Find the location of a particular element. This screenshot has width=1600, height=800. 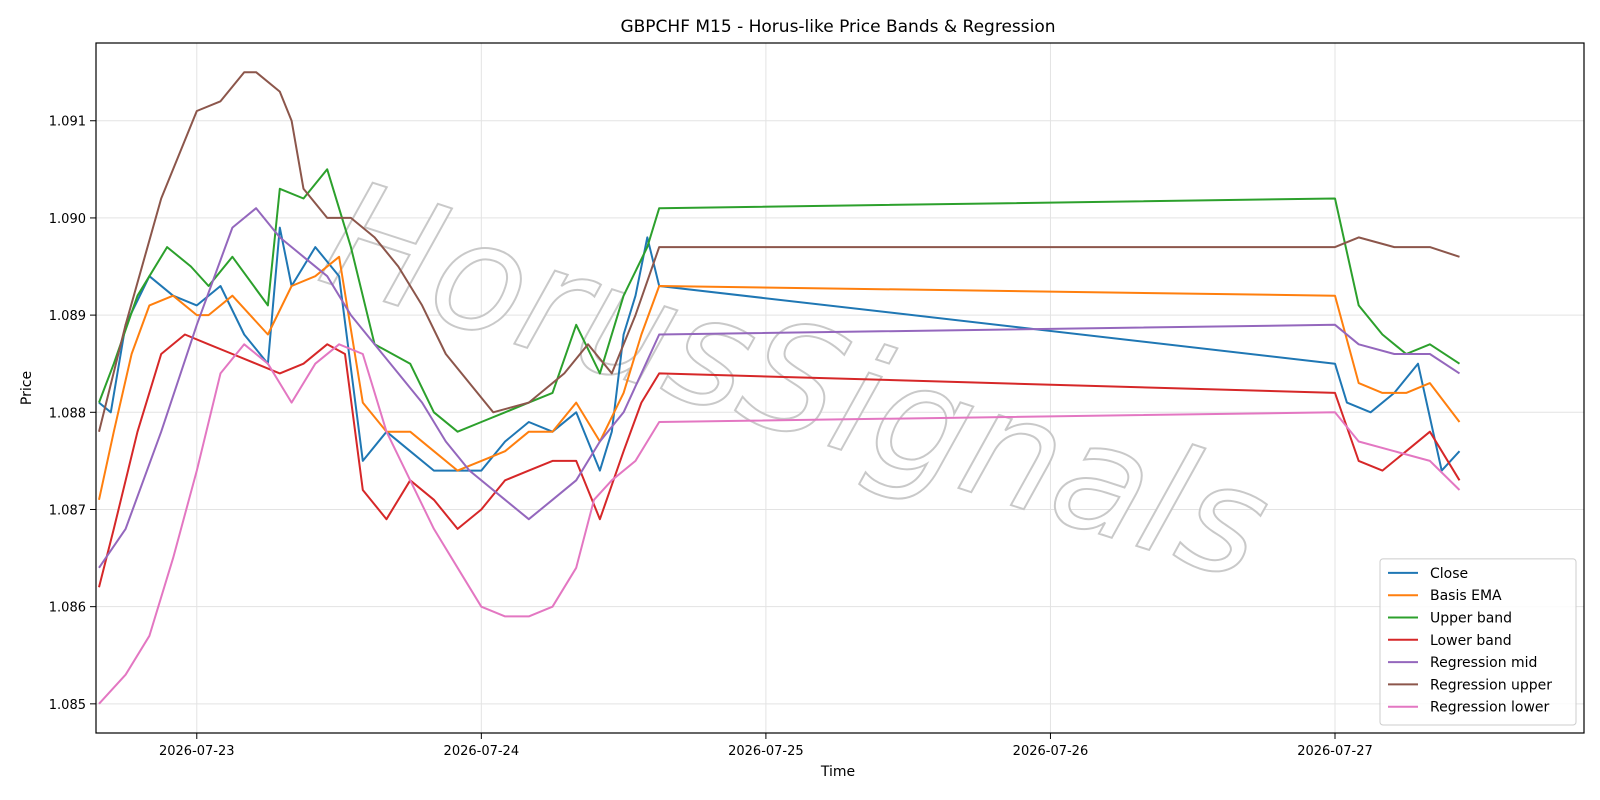

y-tick-label: 1.088 is located at coordinates (67, 413).